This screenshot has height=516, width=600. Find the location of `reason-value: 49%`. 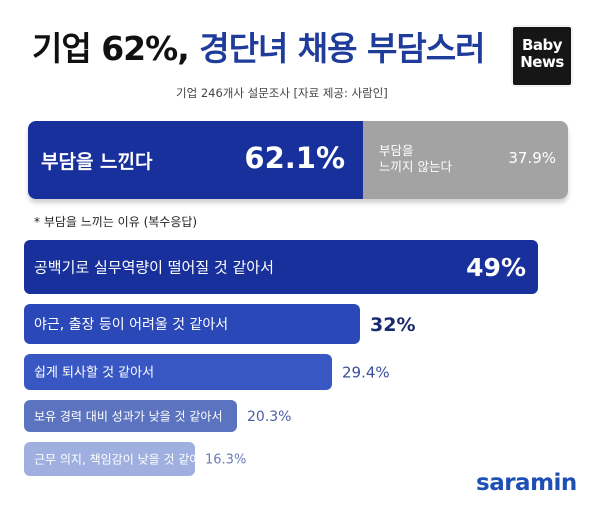

reason-value: 49% is located at coordinates (496, 267).